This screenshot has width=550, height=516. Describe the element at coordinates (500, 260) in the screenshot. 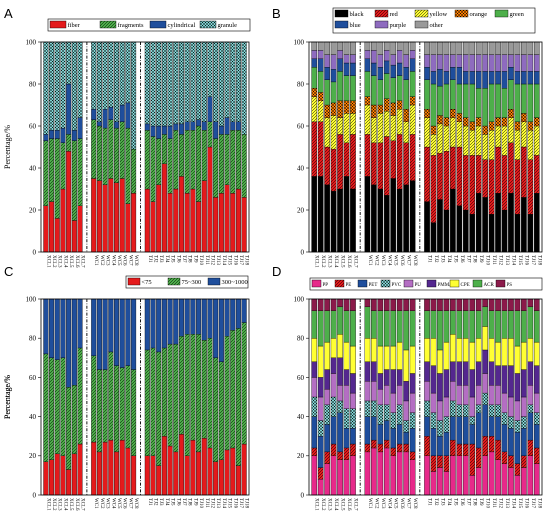

I see `category-label: TJ12` at that location.